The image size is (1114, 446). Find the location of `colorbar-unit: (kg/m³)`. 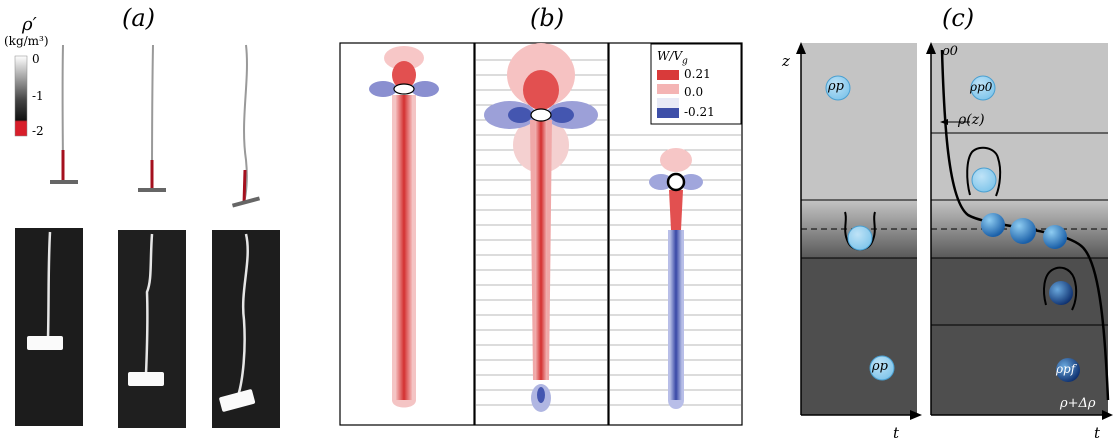

colorbar-unit: (kg/m³) is located at coordinates (26, 41).